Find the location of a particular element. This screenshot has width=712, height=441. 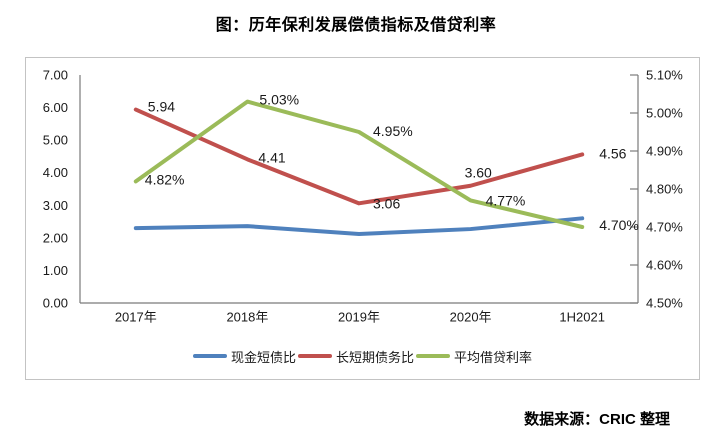

left-axis-tick-label: 6.00 is located at coordinates (55, 107).